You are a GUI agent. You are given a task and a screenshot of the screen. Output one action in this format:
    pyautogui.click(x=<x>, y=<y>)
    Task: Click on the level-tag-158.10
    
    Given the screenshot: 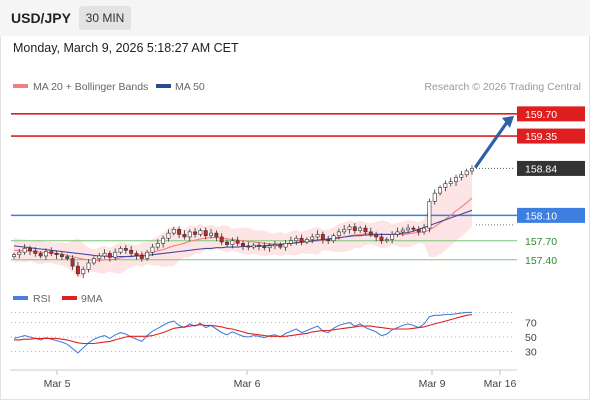 What is the action you would take?
    pyautogui.click(x=551, y=215)
    